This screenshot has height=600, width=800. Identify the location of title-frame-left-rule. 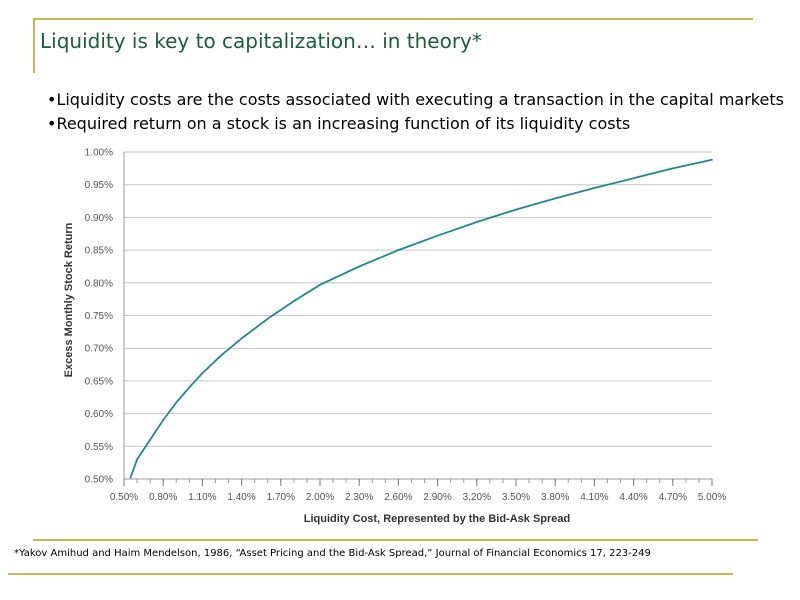
(34, 45).